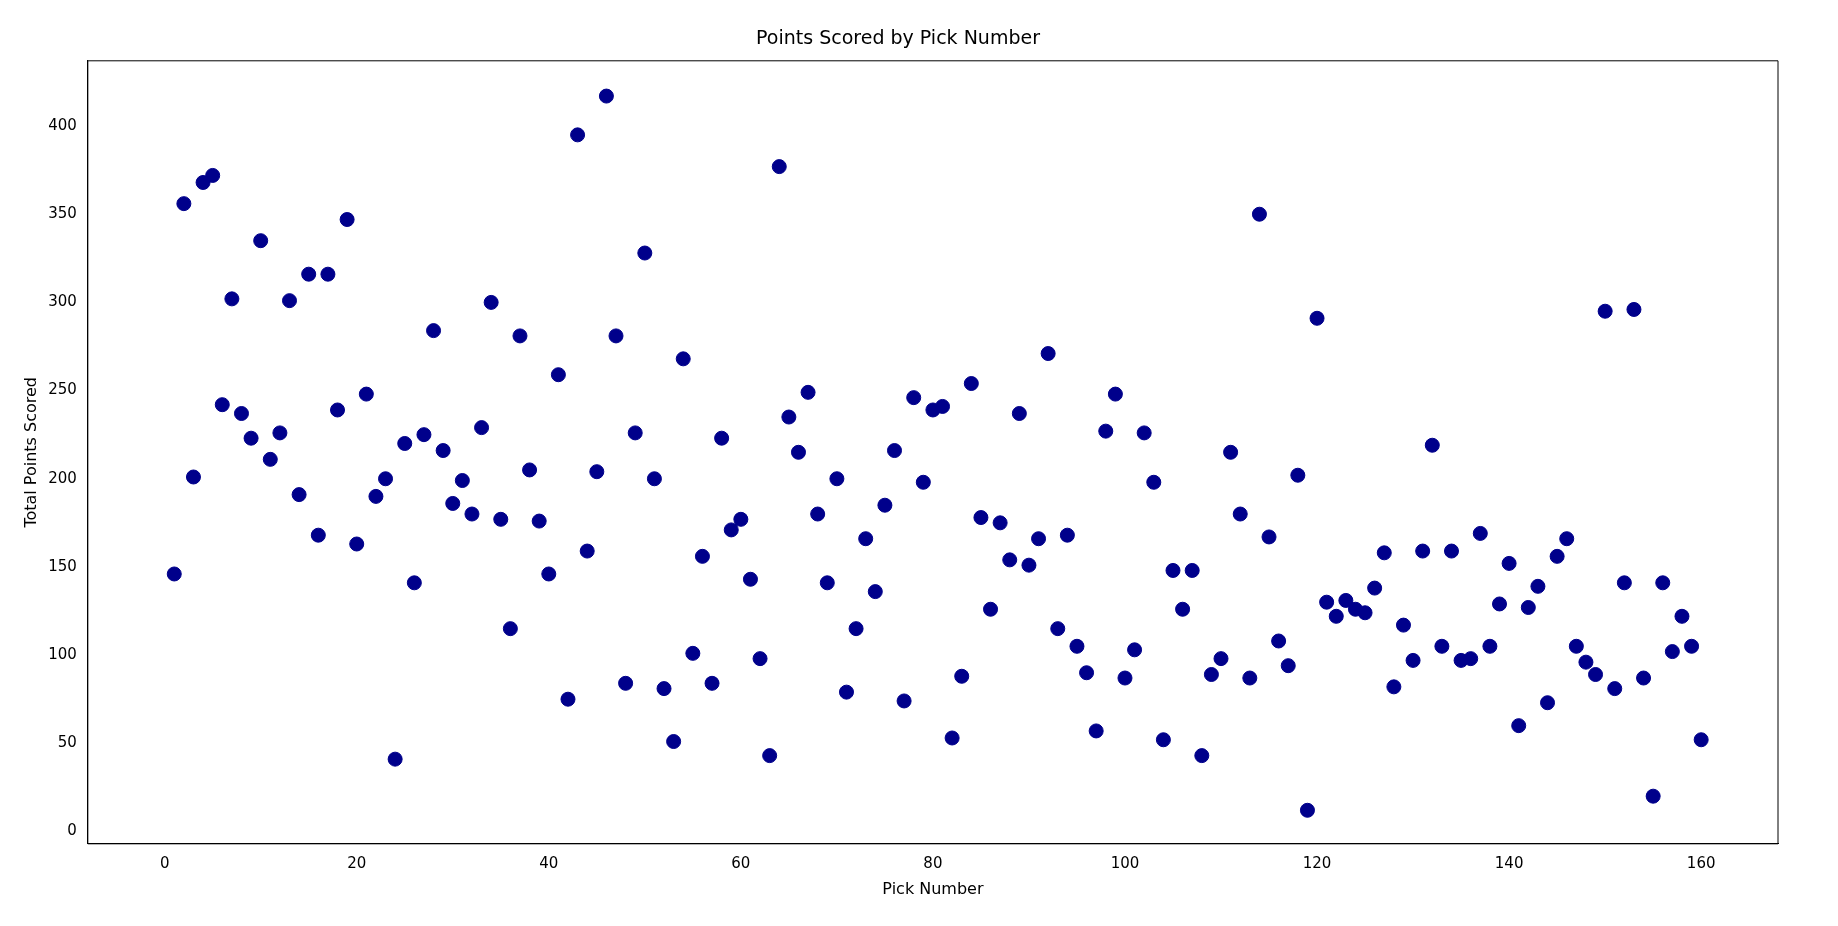 The image size is (1838, 926). I want to click on y-tick-label: 0, so click(72, 830).